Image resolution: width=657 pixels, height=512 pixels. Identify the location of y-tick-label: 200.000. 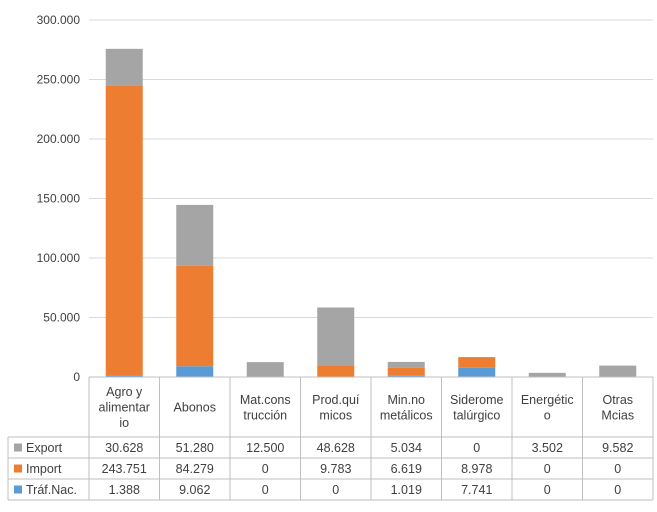
(59, 139).